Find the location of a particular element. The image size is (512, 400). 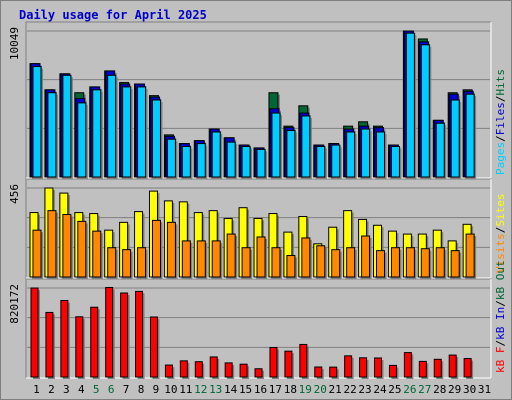

x-tick-label: 22 is located at coordinates (349, 389).